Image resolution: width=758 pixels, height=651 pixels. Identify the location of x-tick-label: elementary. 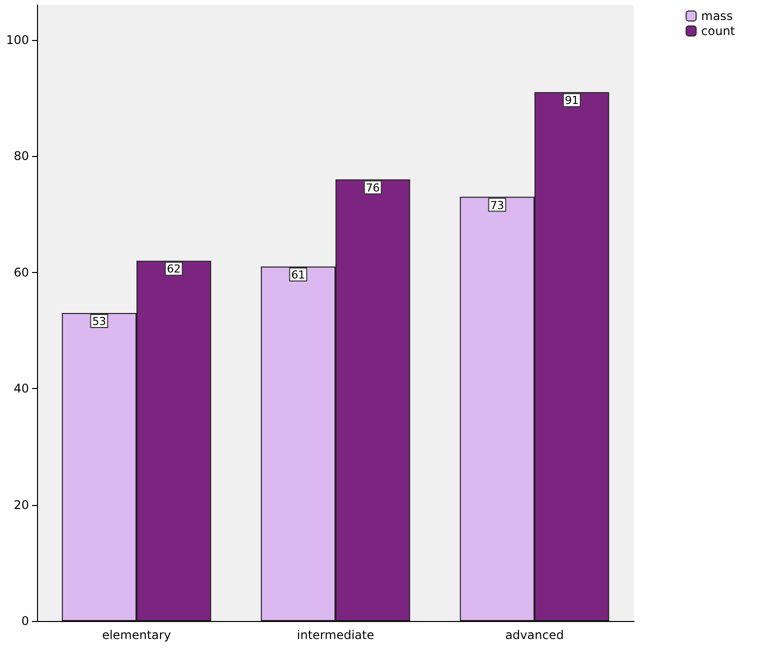
(136, 635).